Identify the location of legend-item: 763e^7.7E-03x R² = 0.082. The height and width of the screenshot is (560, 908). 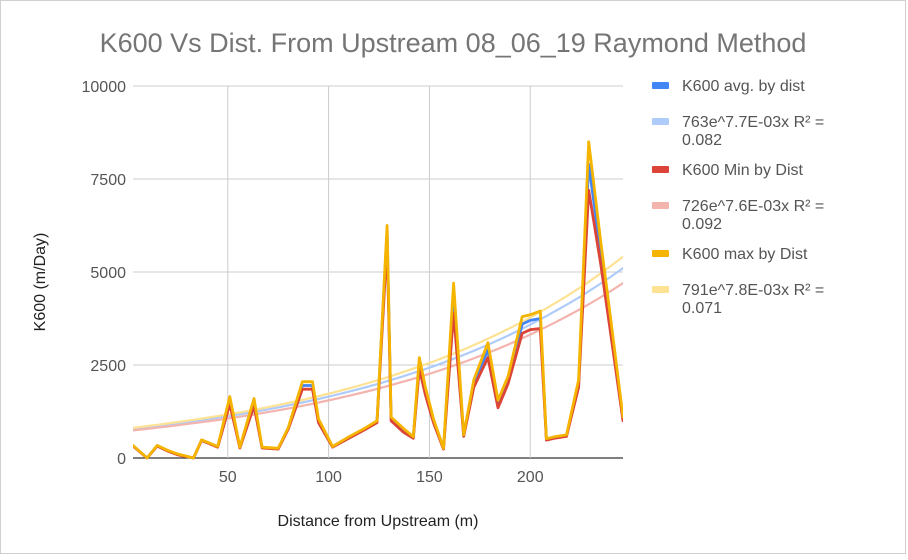
(738, 131).